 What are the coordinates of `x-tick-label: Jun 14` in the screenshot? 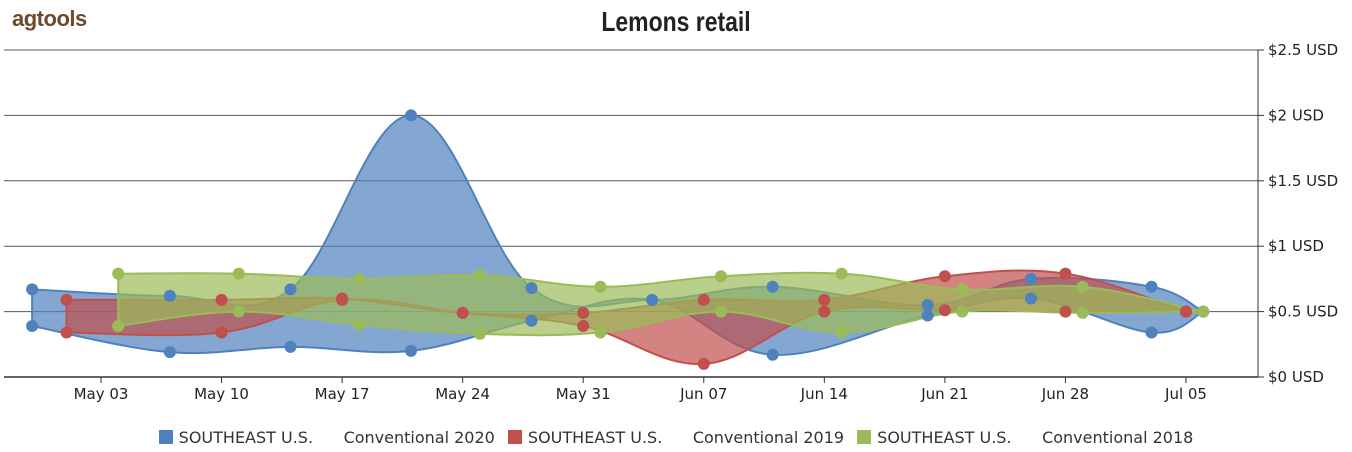 It's located at (824, 394).